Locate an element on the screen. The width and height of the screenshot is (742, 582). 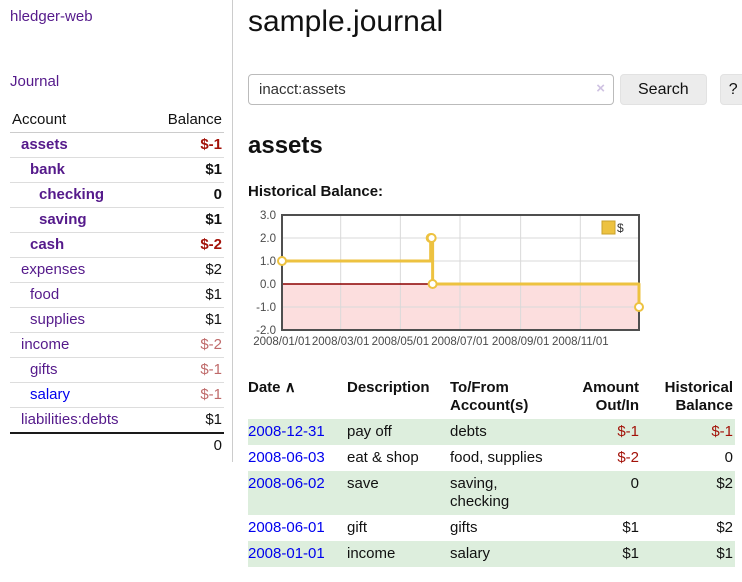
account-link-supplies: supplies is located at coordinates (58, 319).